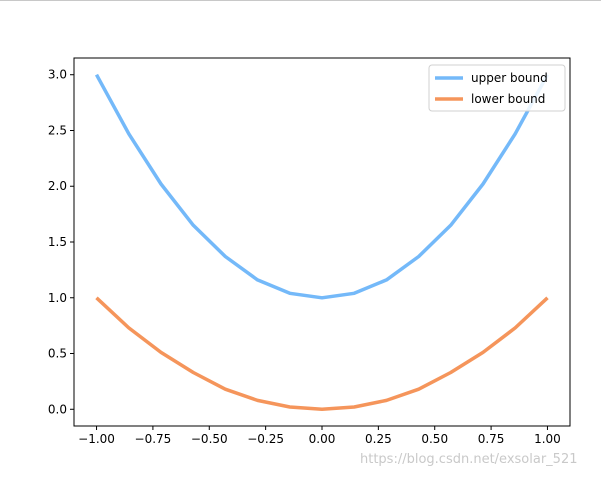 The image size is (601, 477). What do you see at coordinates (508, 99) in the screenshot?
I see `legend-label-lower-bound: lower bound` at bounding box center [508, 99].